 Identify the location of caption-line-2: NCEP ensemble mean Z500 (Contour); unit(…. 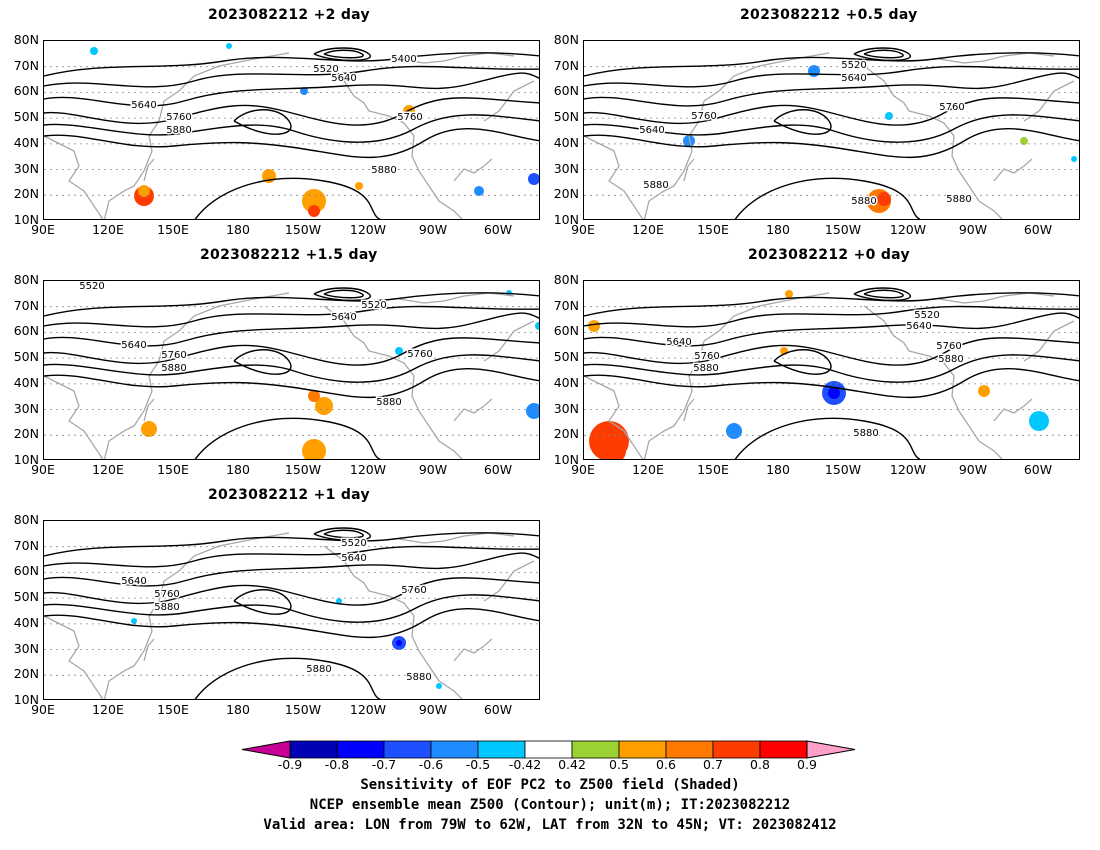
(550, 805).